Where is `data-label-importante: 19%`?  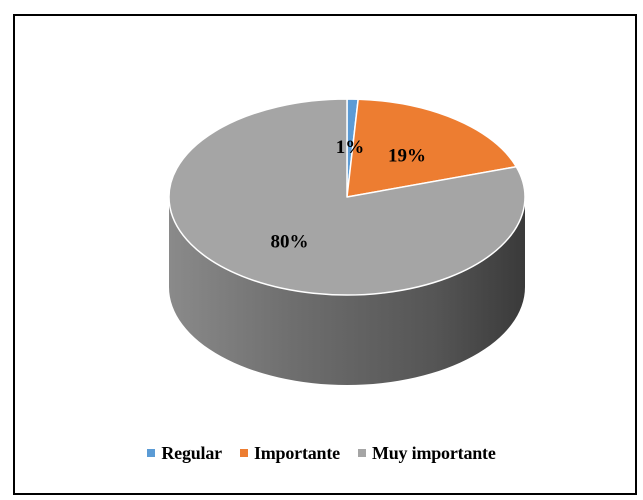 data-label-importante: 19% is located at coordinates (407, 155).